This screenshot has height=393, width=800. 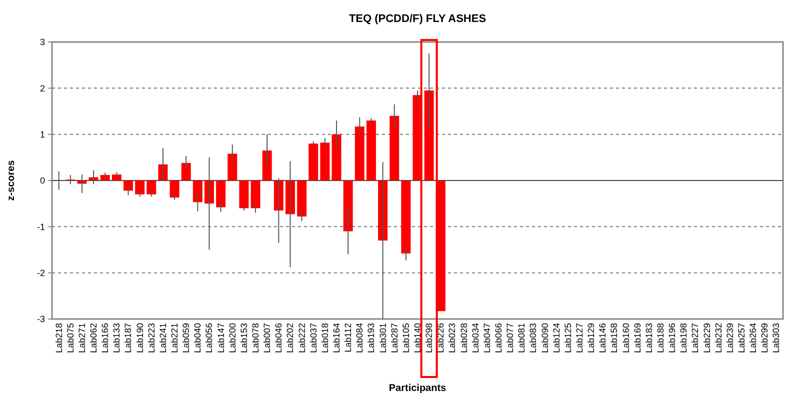 I want to click on chart-title: TEQ (PCDD/F) FLY ASHES, so click(x=417, y=19).